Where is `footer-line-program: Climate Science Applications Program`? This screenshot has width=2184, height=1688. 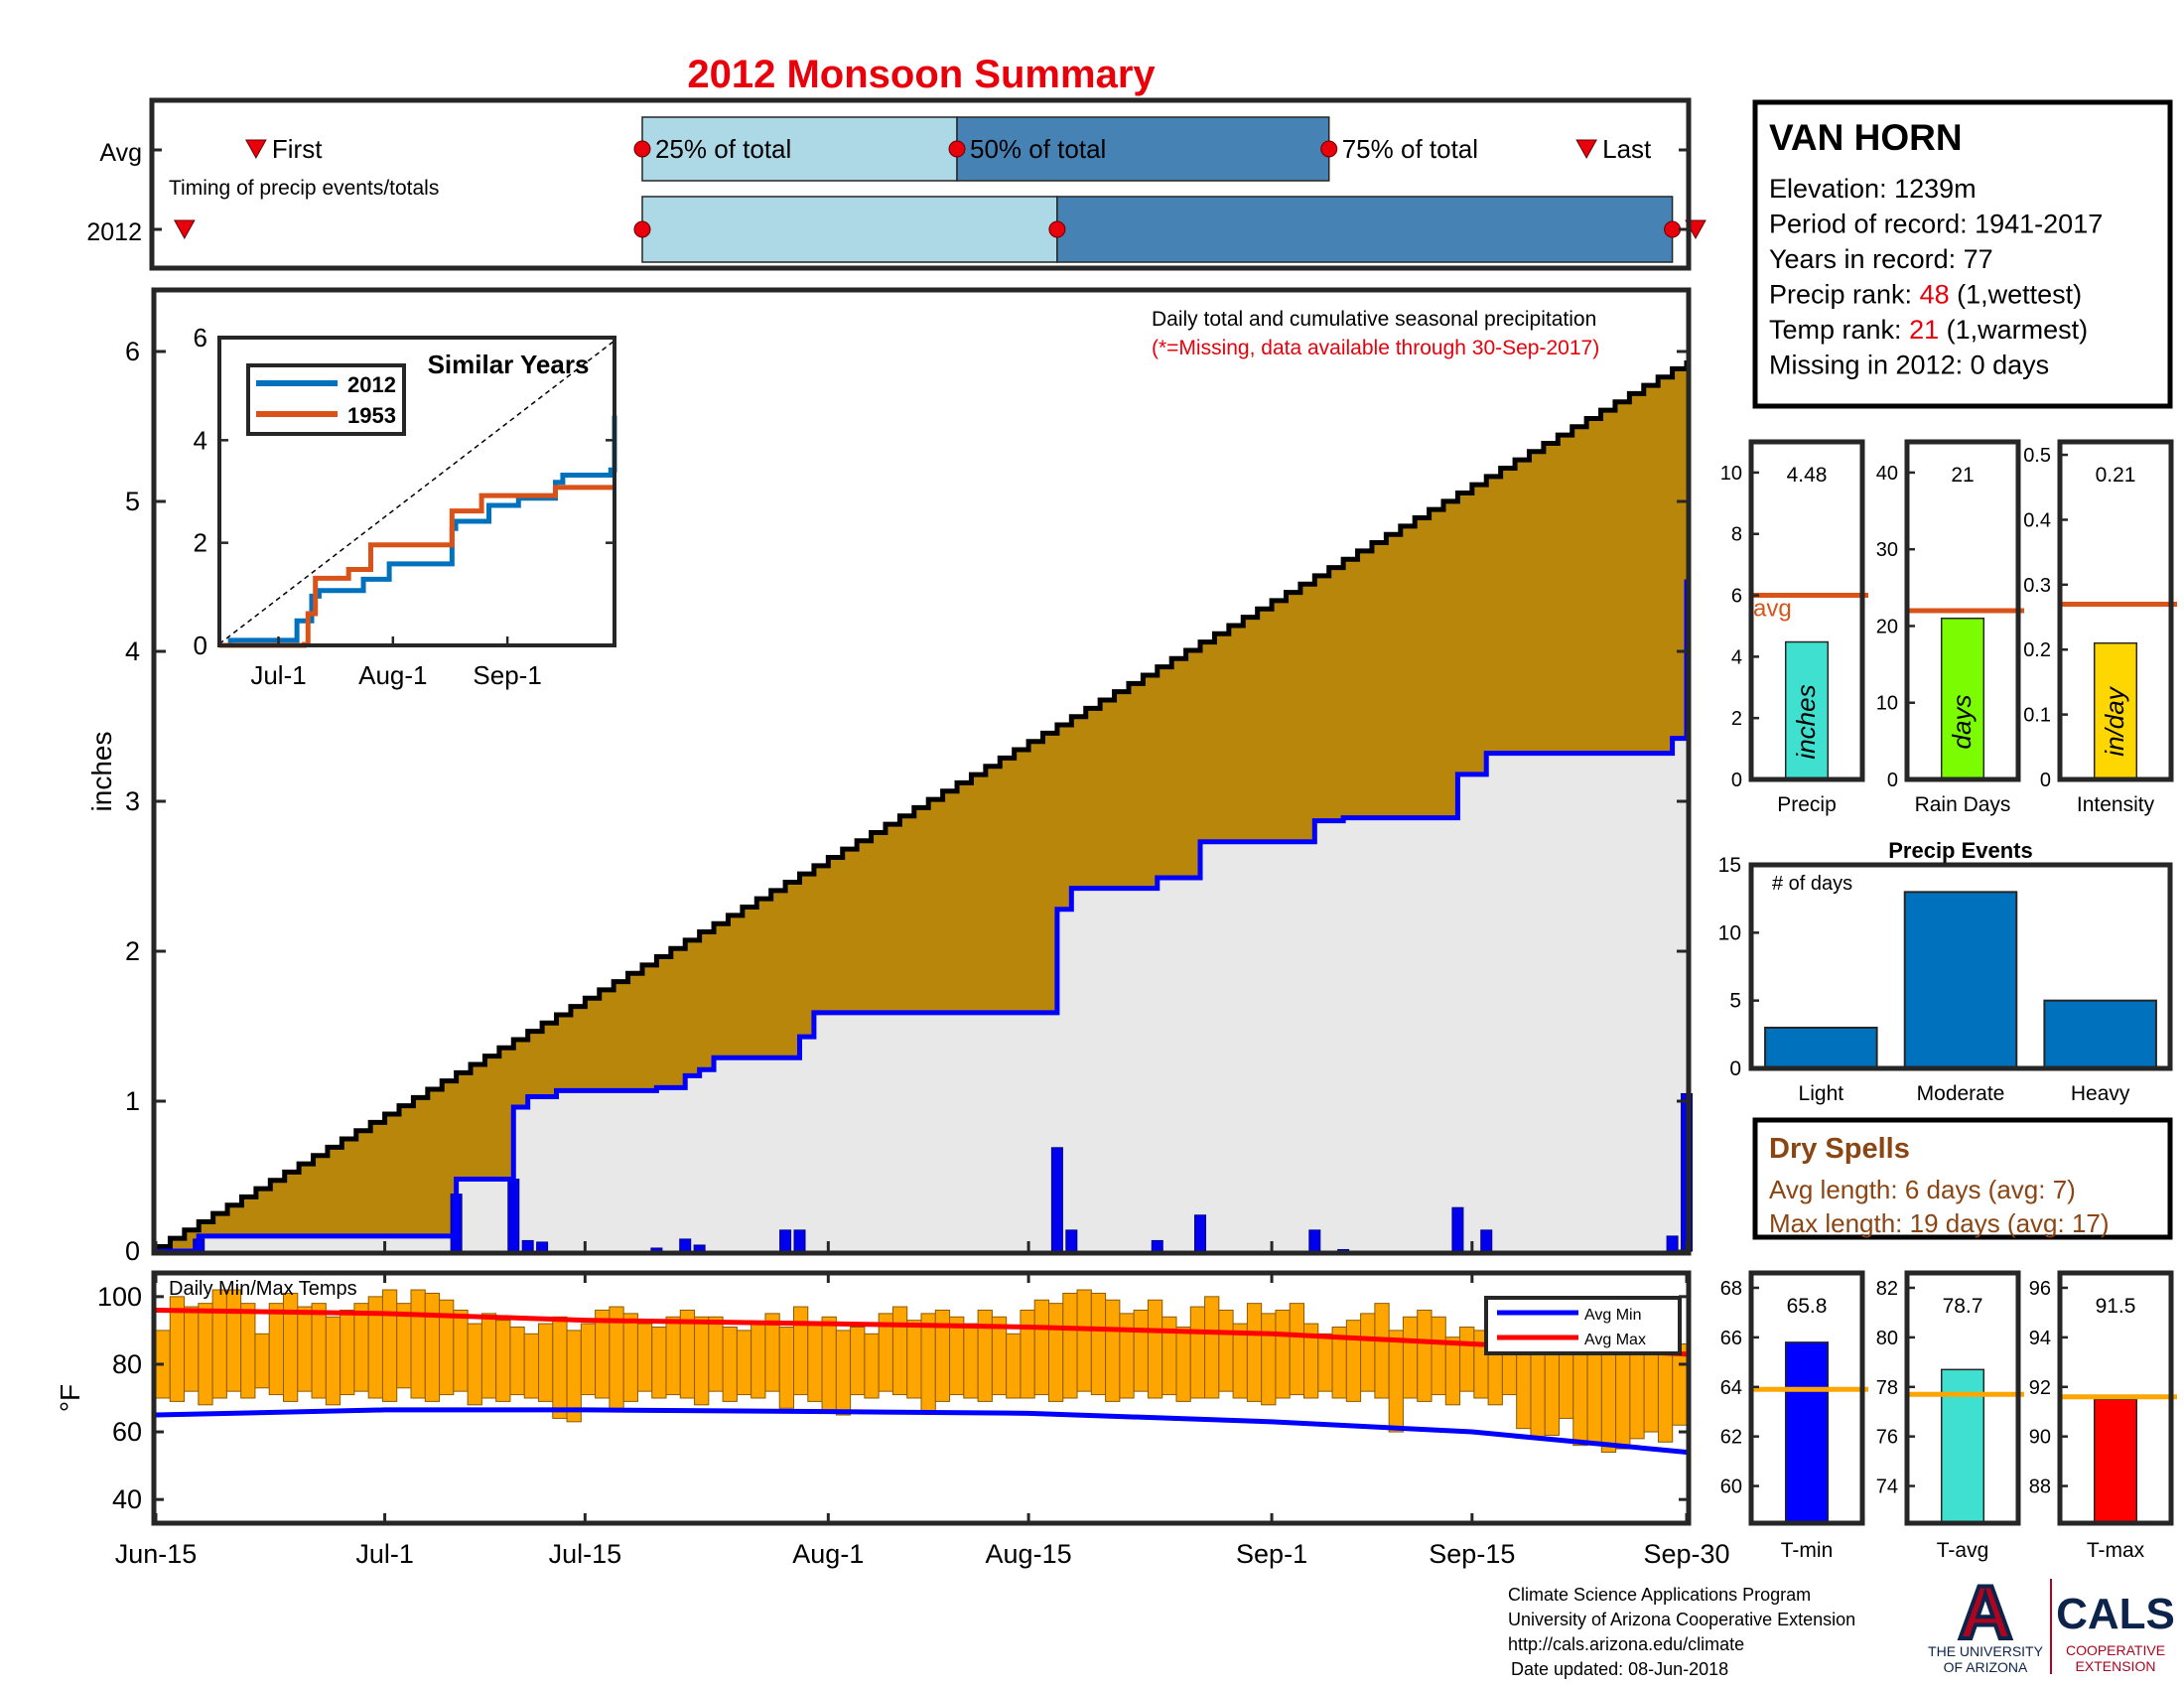 footer-line-program: Climate Science Applications Program is located at coordinates (1659, 1595).